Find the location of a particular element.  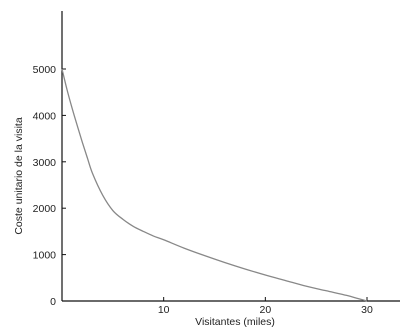

y-tick-label: 2000 is located at coordinates (45, 209).